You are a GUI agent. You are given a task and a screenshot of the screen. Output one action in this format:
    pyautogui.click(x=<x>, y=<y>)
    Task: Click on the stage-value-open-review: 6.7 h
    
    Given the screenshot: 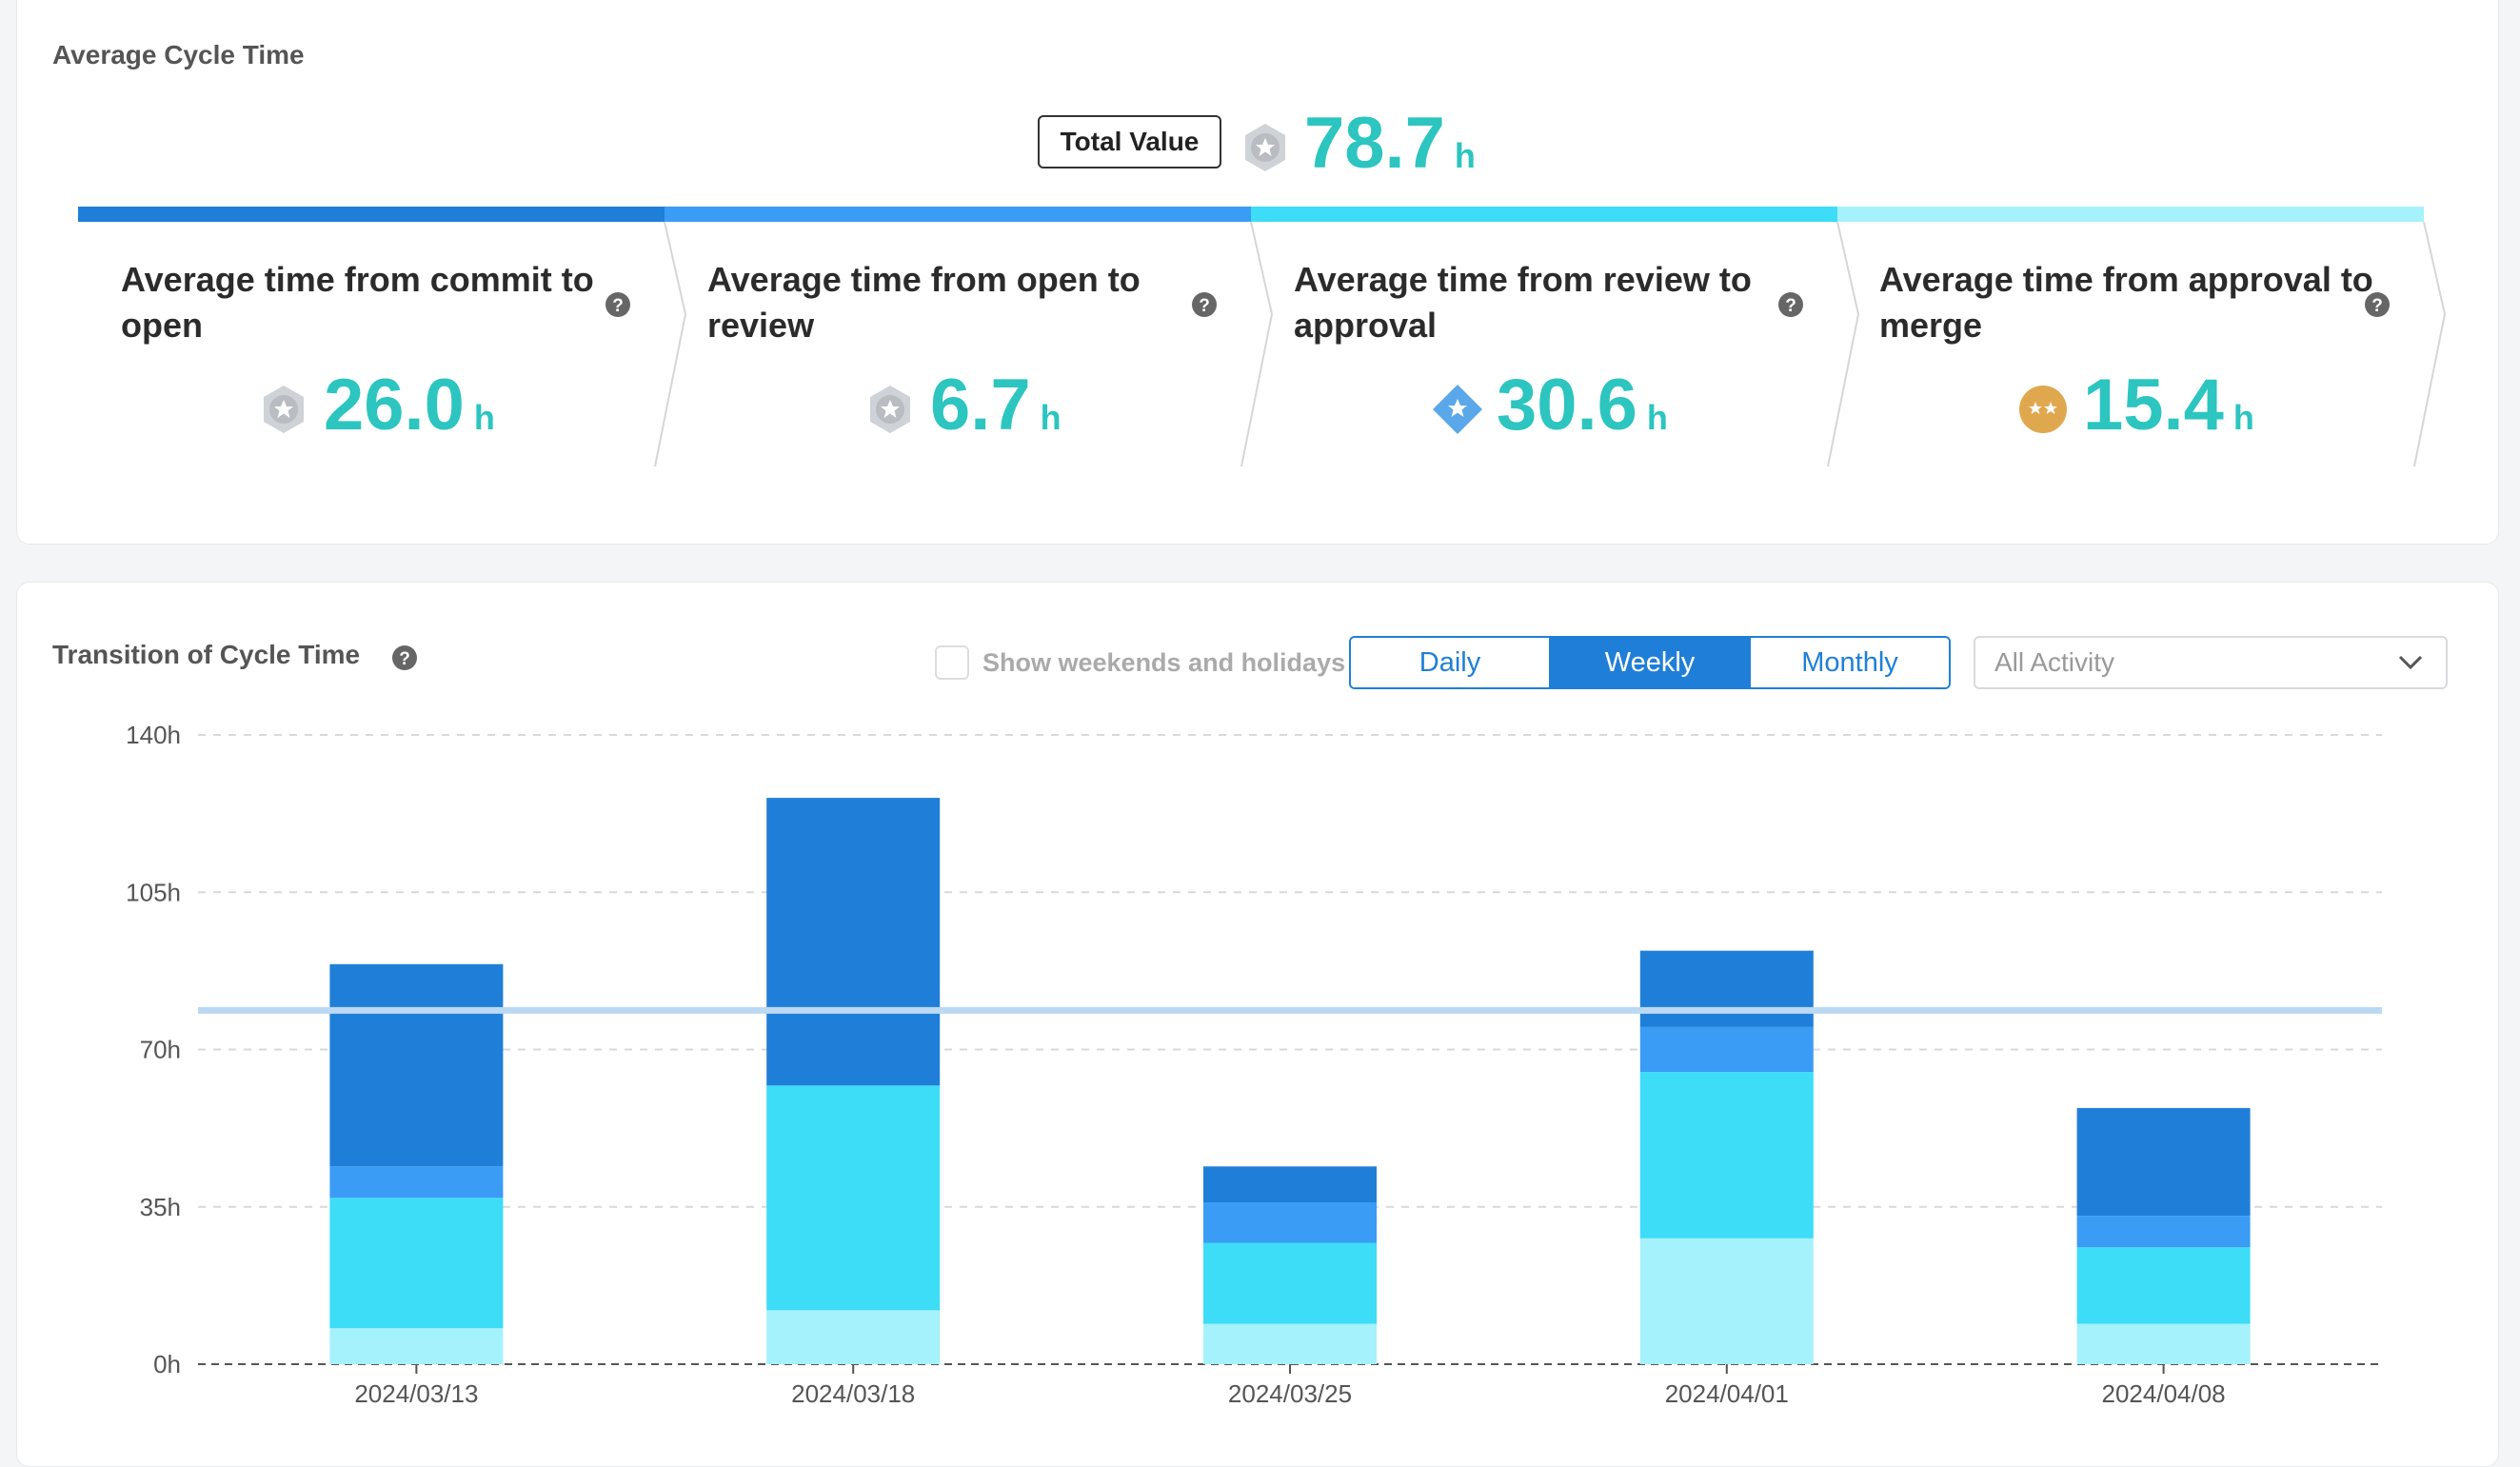 What is the action you would take?
    pyautogui.click(x=996, y=405)
    